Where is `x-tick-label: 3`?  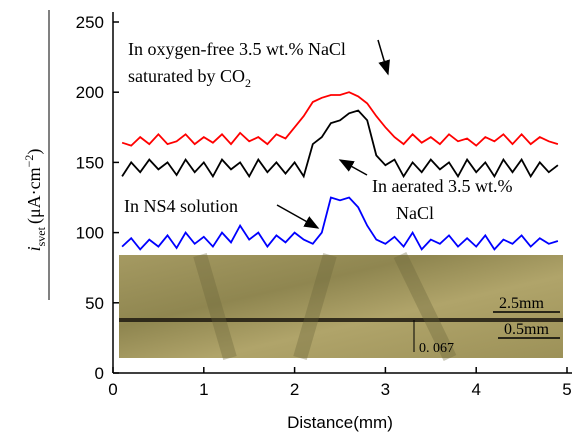
x-tick-label: 3 is located at coordinates (385, 389).